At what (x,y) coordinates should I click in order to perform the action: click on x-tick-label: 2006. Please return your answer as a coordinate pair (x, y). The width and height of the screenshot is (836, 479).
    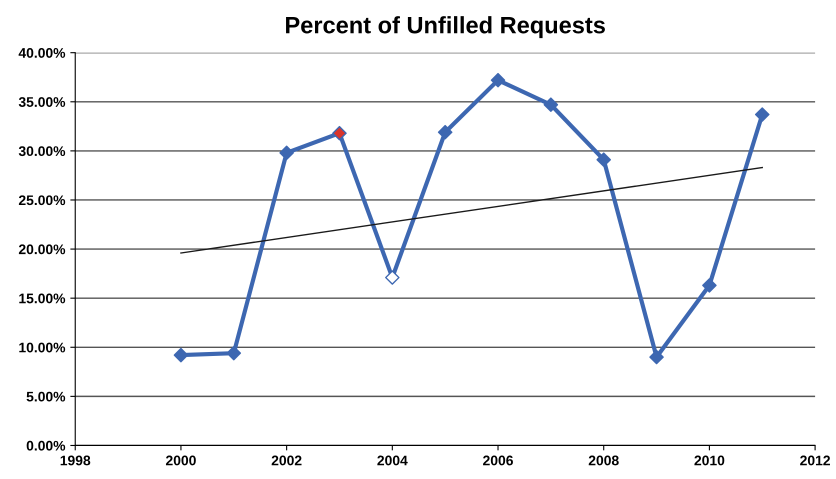
    Looking at the image, I should click on (498, 461).